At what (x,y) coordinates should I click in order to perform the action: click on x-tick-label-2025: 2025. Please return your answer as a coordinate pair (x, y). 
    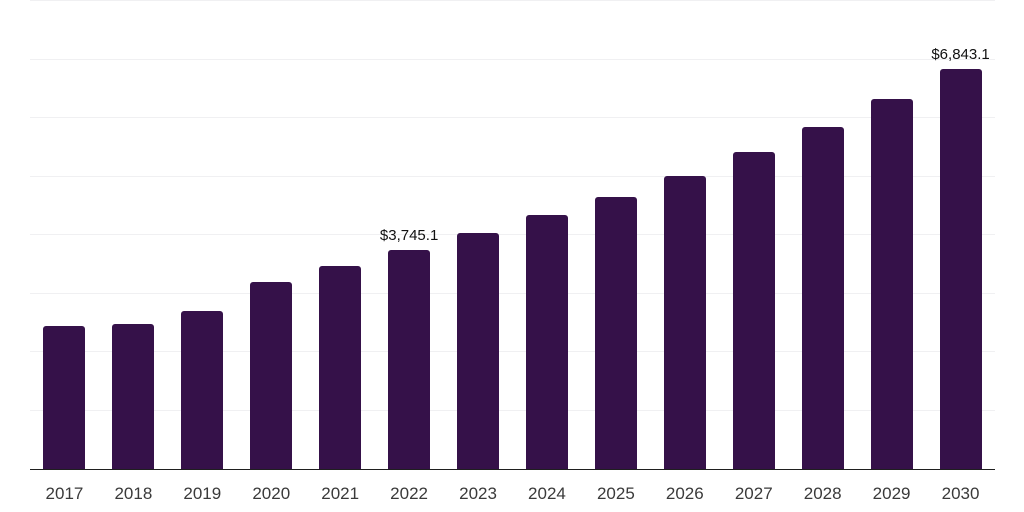
    Looking at the image, I should click on (615, 493).